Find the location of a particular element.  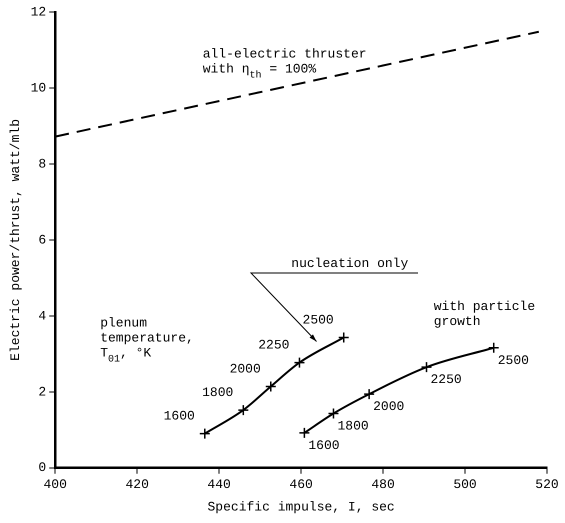

x-tick-label: 500 is located at coordinates (465, 484).